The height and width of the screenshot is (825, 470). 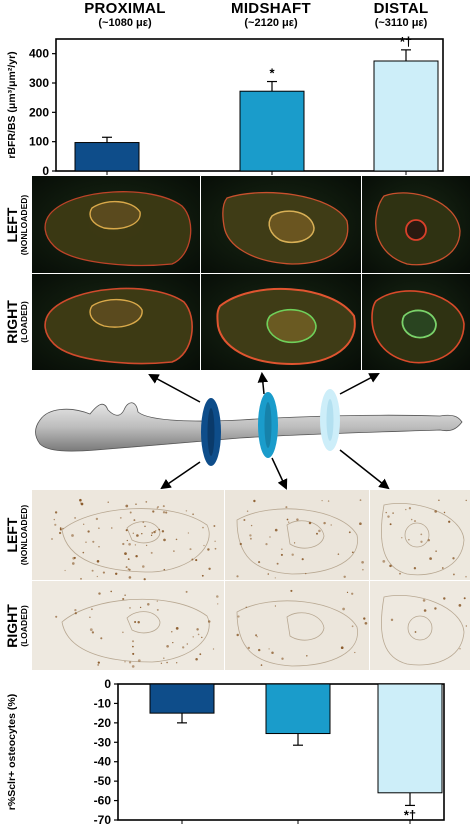 I want to click on y-tick-label: -70, so click(x=103, y=819).